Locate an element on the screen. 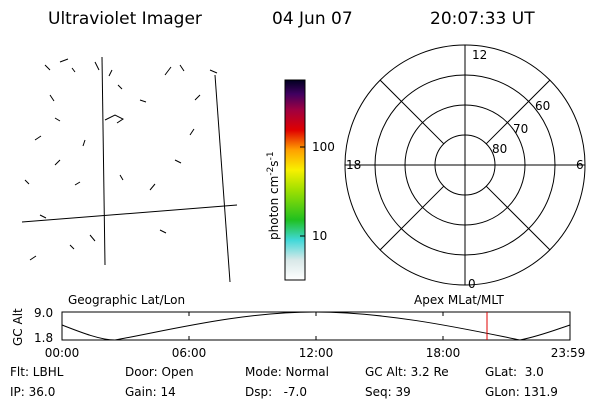 Image resolution: width=600 pixels, height=400 pixels. colorbar-unit: photon cm-2s-1 is located at coordinates (273, 195).